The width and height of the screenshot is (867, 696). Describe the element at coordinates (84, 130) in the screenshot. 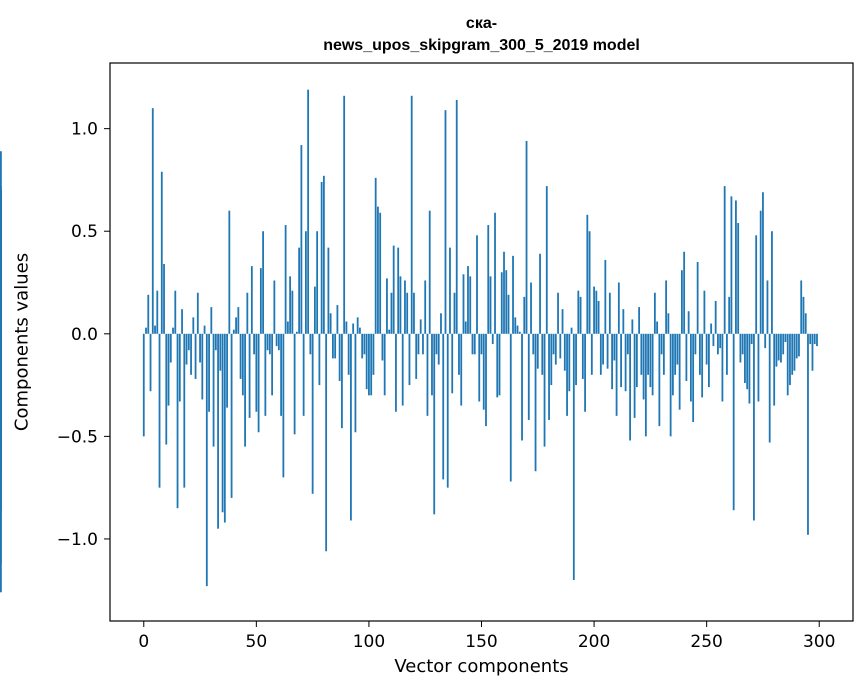

I see `y-tick-label: 1.0` at that location.